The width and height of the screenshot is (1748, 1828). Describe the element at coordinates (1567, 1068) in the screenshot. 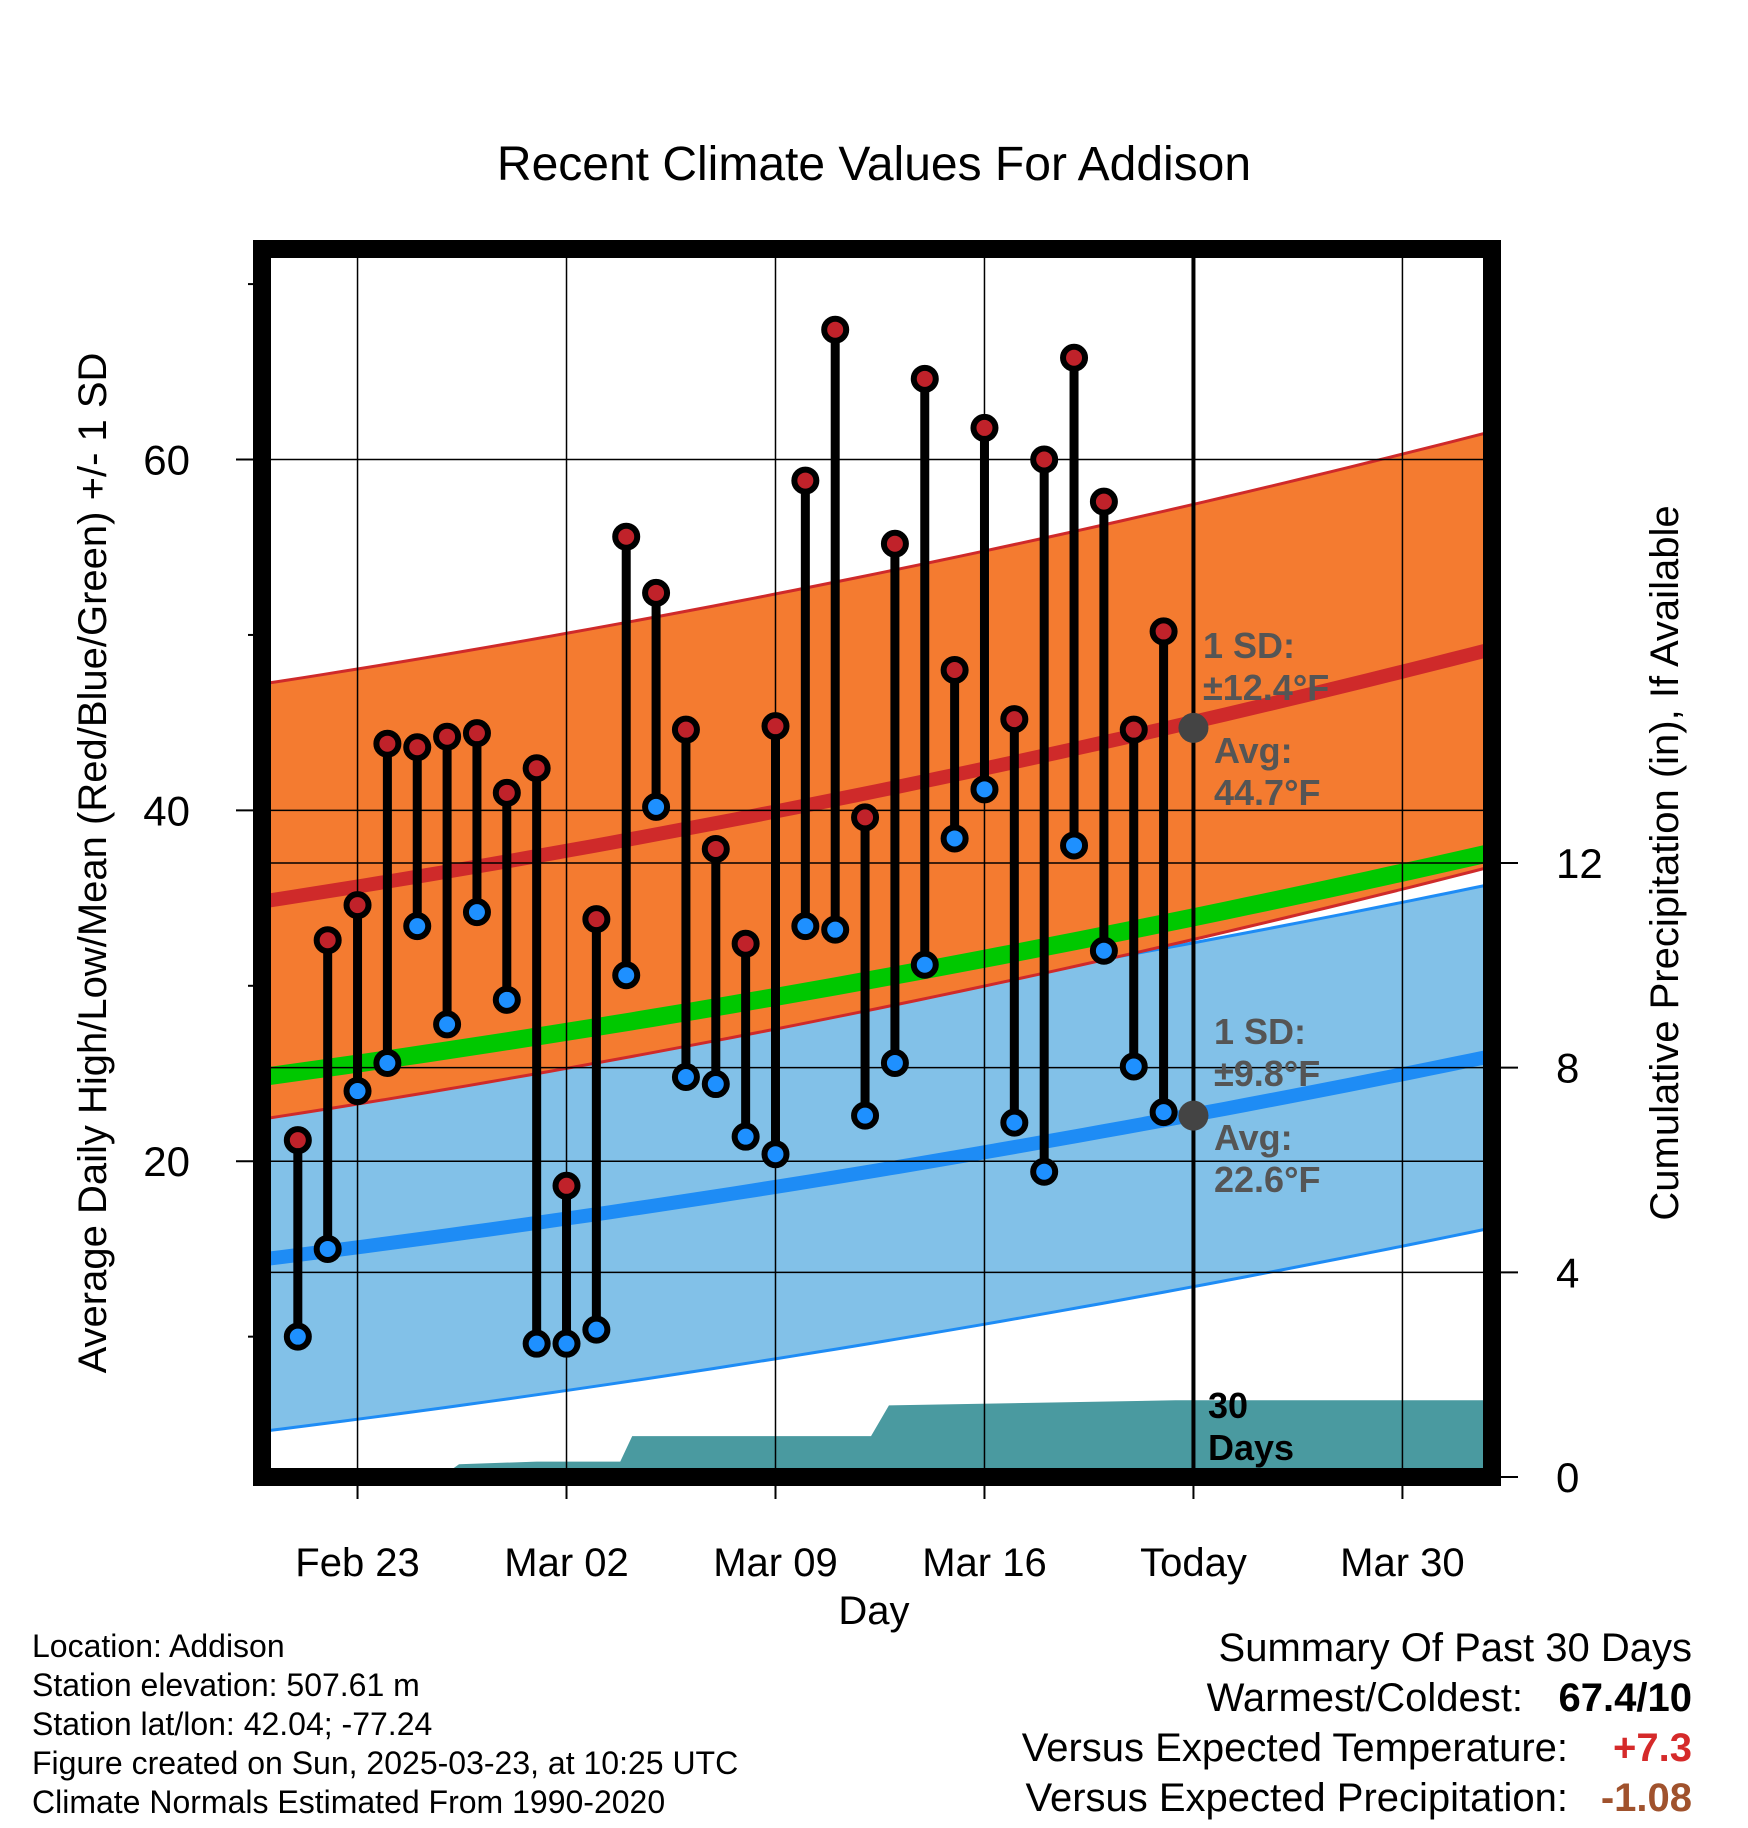

I see `y2-tick-label: 8` at that location.